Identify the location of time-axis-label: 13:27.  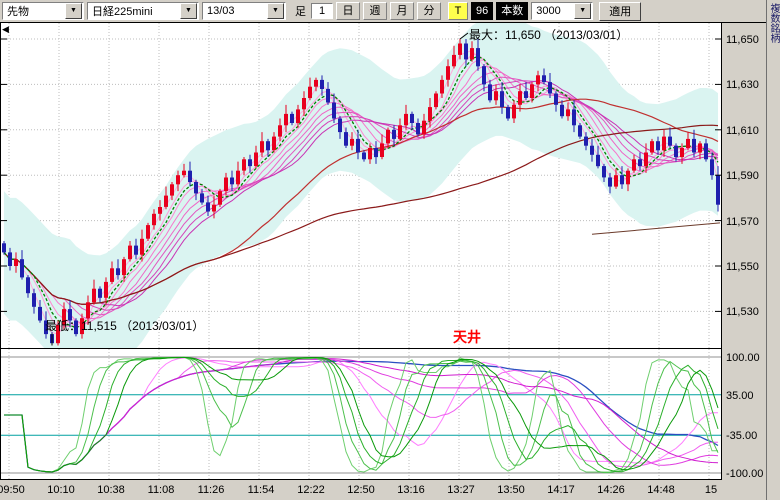
(461, 490).